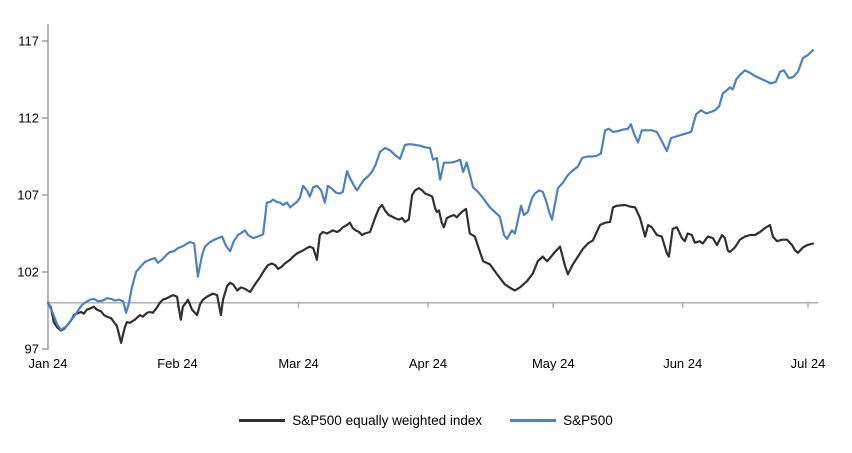  I want to click on x-tick-label: May 24, so click(553, 363).